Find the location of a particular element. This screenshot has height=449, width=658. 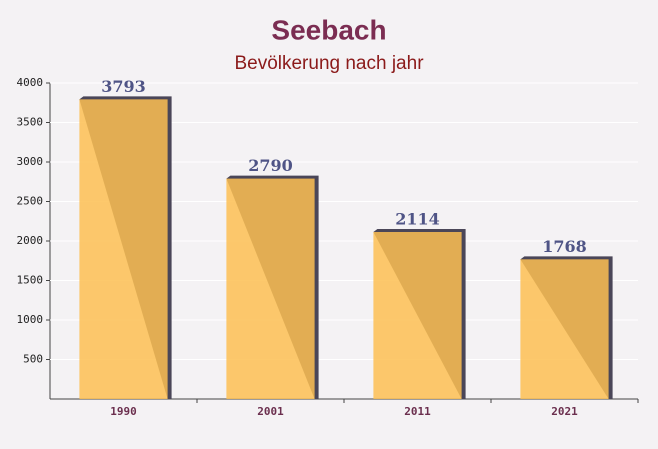

y-tick-label: 500 is located at coordinates (33, 359).